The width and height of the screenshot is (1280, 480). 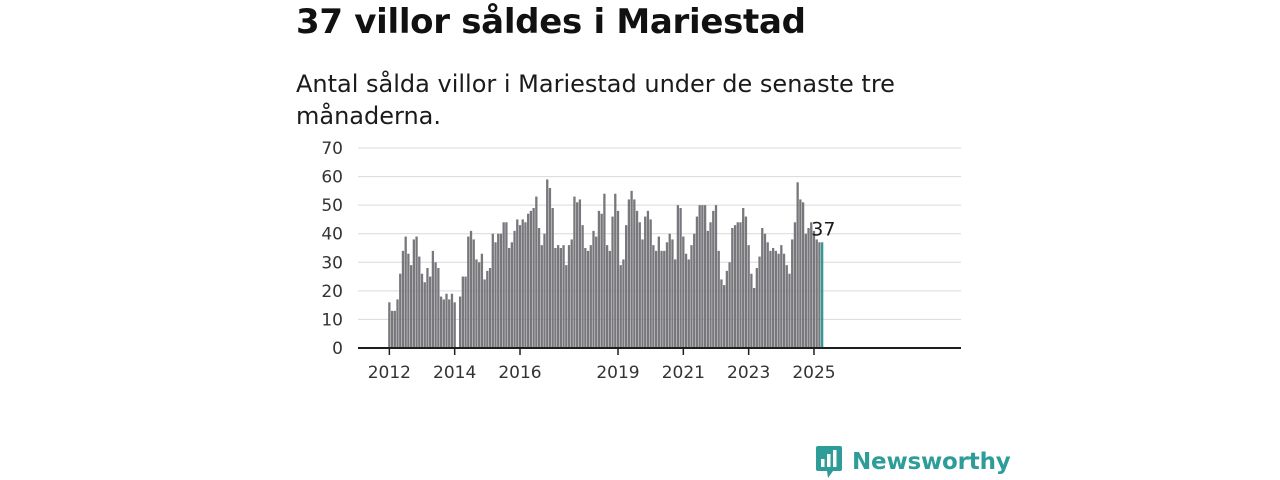 I want to click on y-axis-ticks: 0 10 20 30 40 50 60 70, so click(x=332, y=249).